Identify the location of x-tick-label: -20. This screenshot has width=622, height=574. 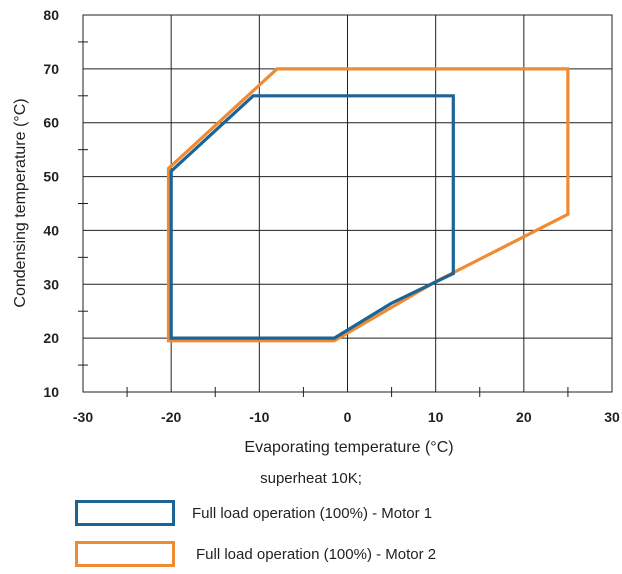
(171, 417).